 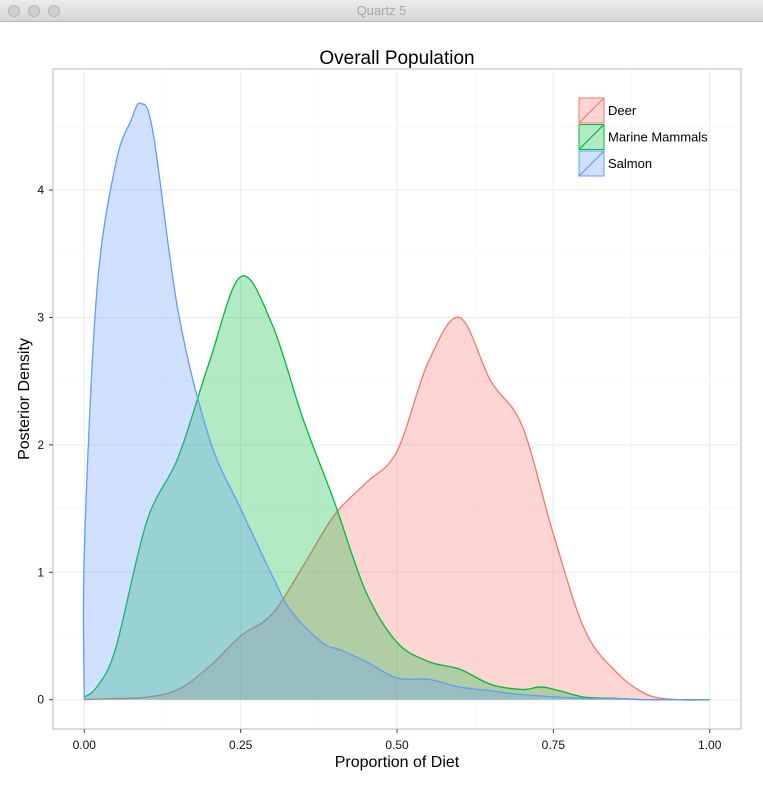 I want to click on minimize-window-button, so click(x=34, y=11).